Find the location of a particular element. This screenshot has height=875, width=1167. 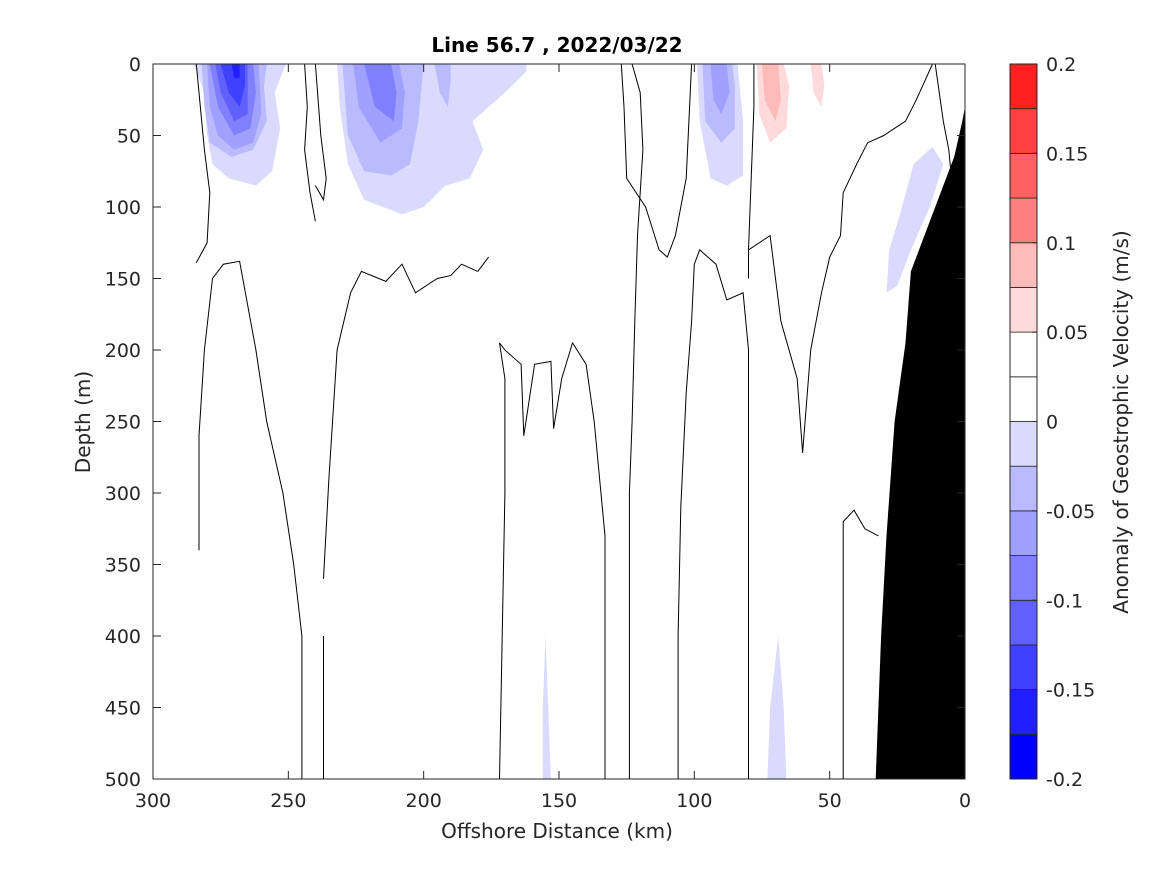

y-tick-label: 400 is located at coordinates (123, 637).